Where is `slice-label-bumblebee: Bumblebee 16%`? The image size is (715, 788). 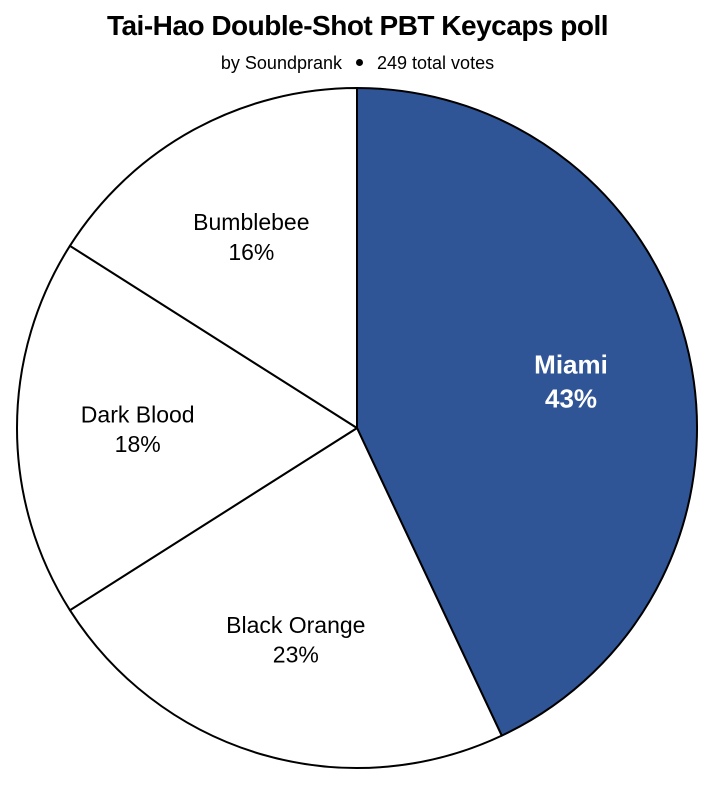 slice-label-bumblebee: Bumblebee 16% is located at coordinates (251, 237).